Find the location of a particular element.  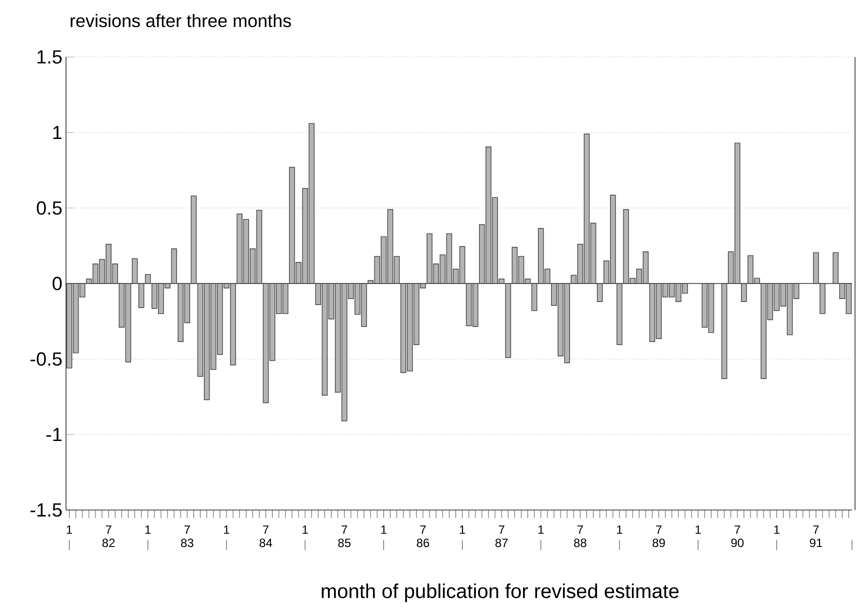

y-tick-label: 0 is located at coordinates (57, 283).